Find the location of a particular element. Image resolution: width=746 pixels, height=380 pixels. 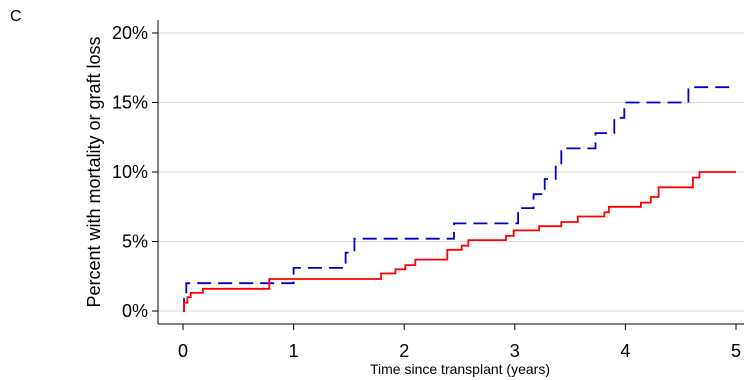

y-tick-label: 15% is located at coordinates (130, 103).